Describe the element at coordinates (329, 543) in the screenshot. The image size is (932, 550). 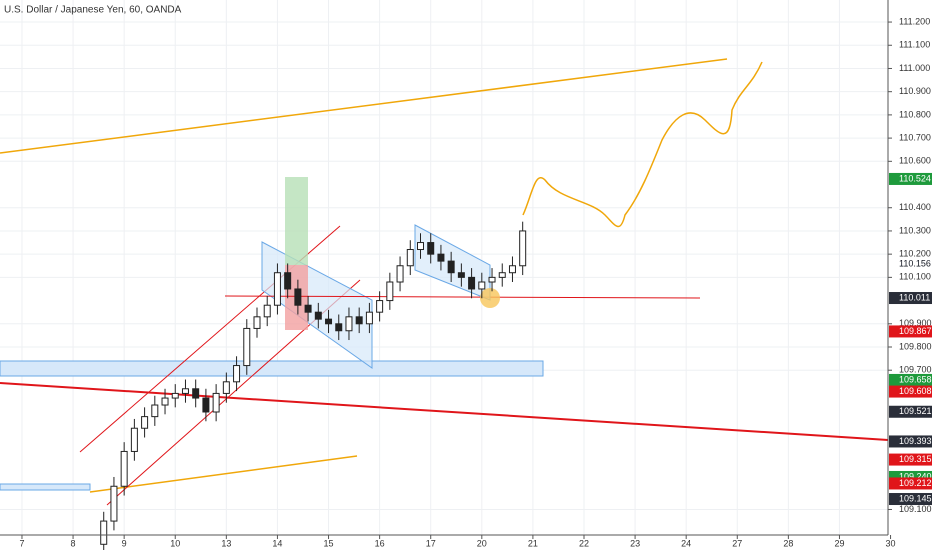
I see `x-tick-label: 15` at that location.